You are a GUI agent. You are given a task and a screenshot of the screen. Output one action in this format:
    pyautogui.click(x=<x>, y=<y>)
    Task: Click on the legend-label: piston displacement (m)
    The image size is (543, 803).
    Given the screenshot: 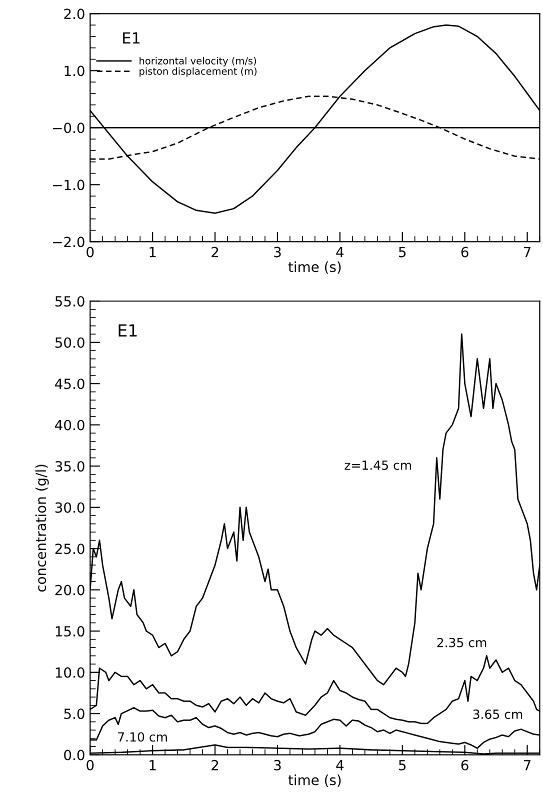 What is the action you would take?
    pyautogui.click(x=198, y=72)
    